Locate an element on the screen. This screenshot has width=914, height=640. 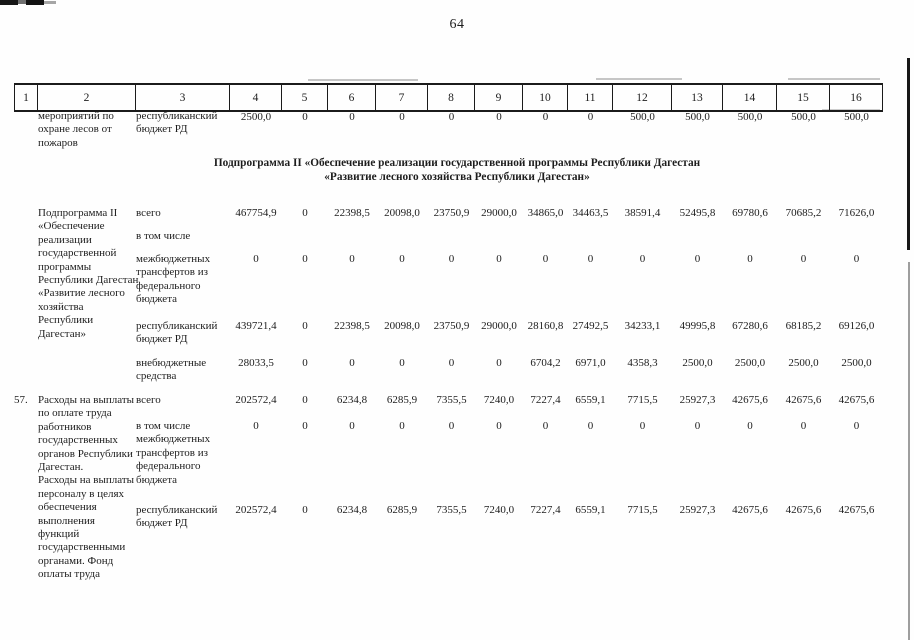
value-cell: 20098,0 is located at coordinates (402, 213).